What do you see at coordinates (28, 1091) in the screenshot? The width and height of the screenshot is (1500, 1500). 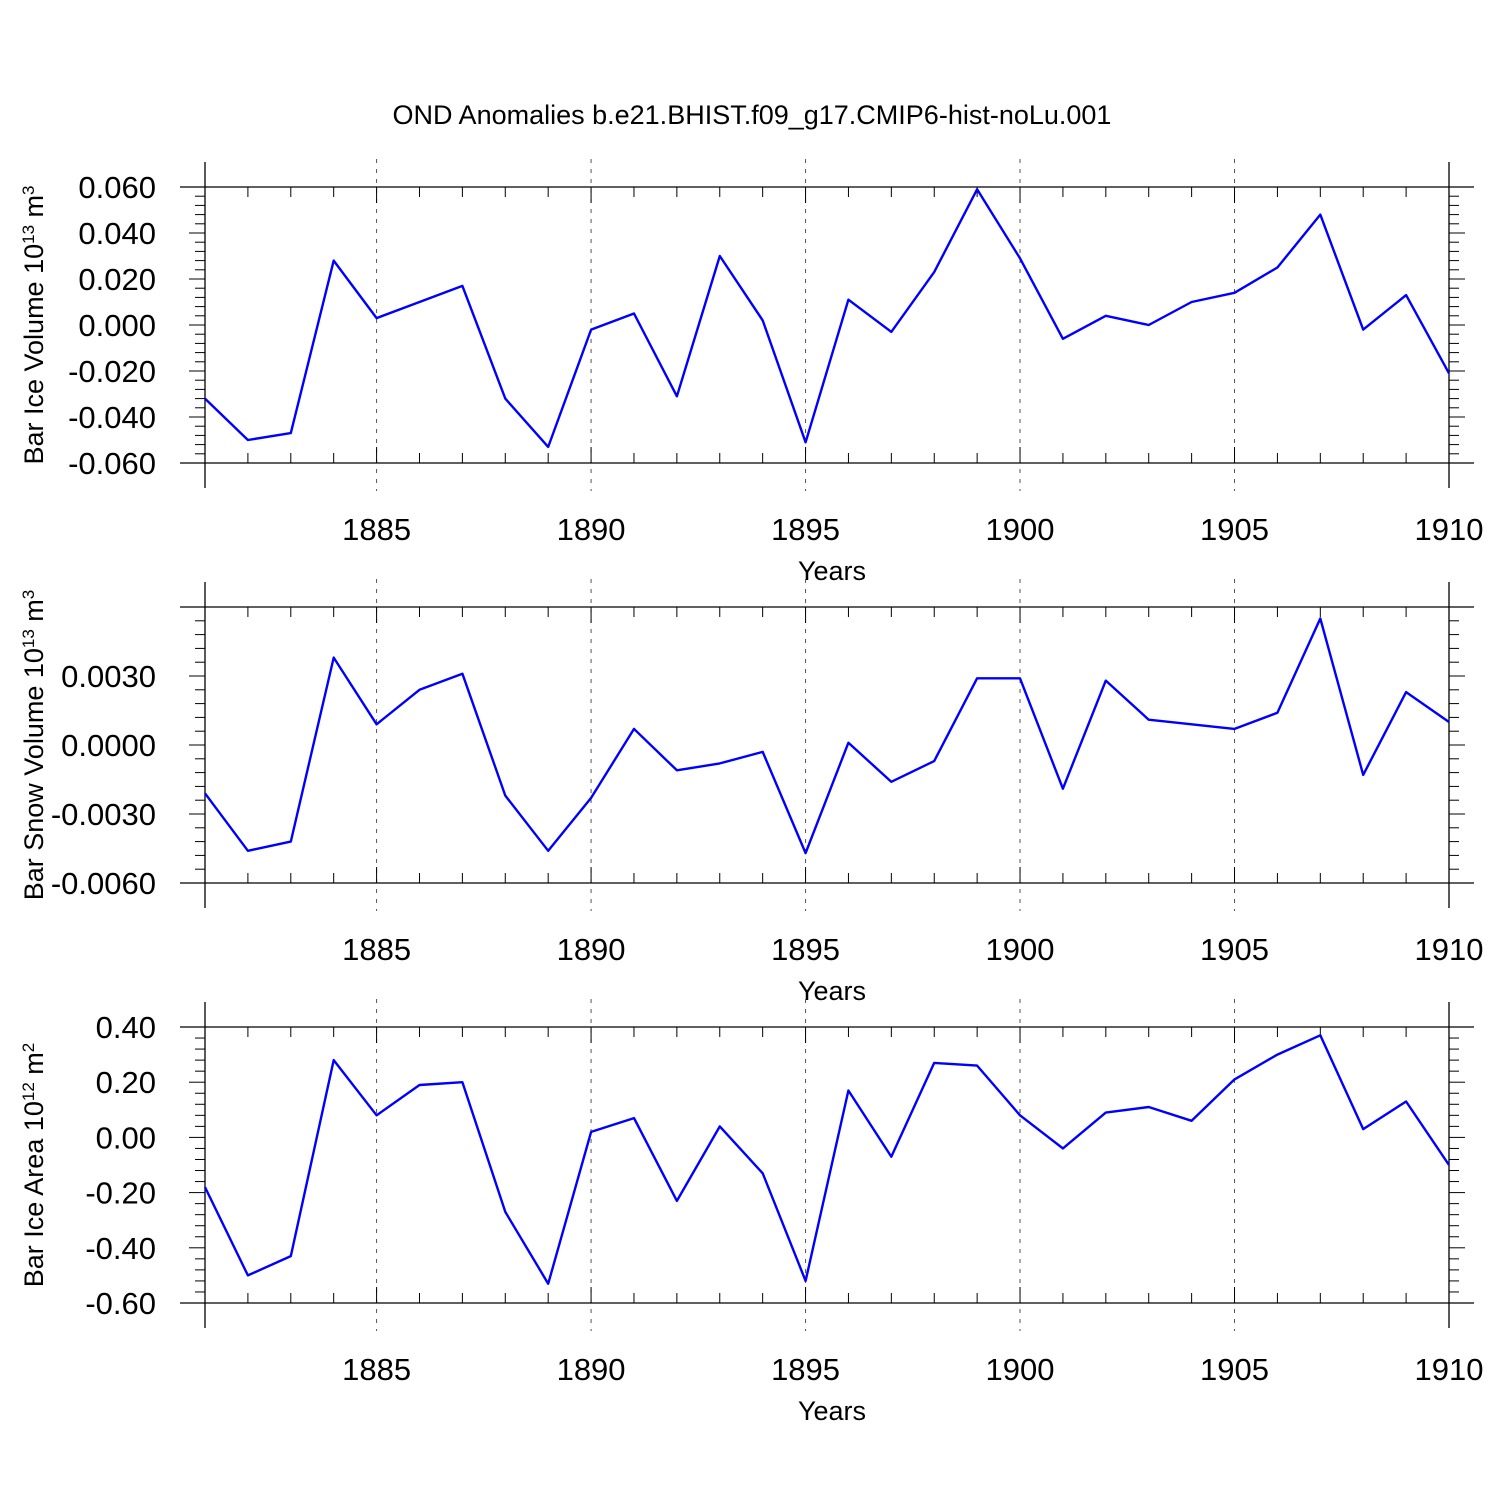 I see `y-axis-label-superscript: 12` at bounding box center [28, 1091].